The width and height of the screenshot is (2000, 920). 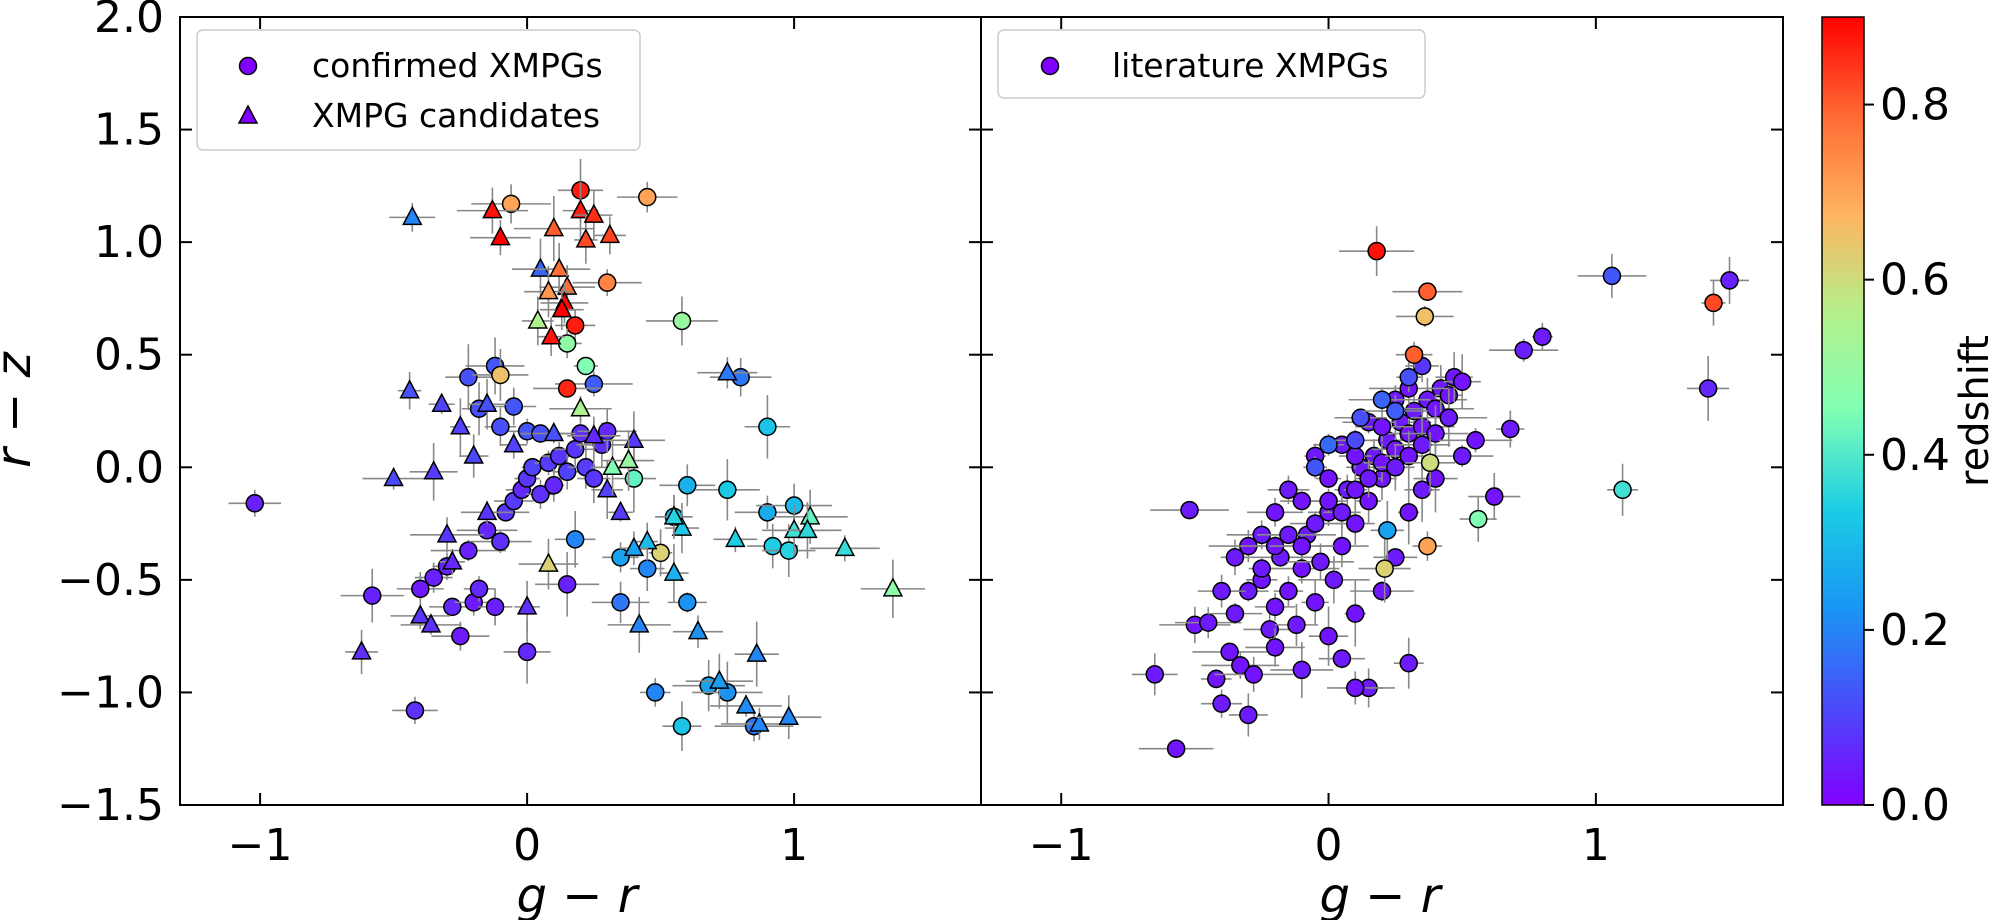 What do you see at coordinates (1915, 280) in the screenshot?
I see `colorbar-tick-label: 0.6` at bounding box center [1915, 280].